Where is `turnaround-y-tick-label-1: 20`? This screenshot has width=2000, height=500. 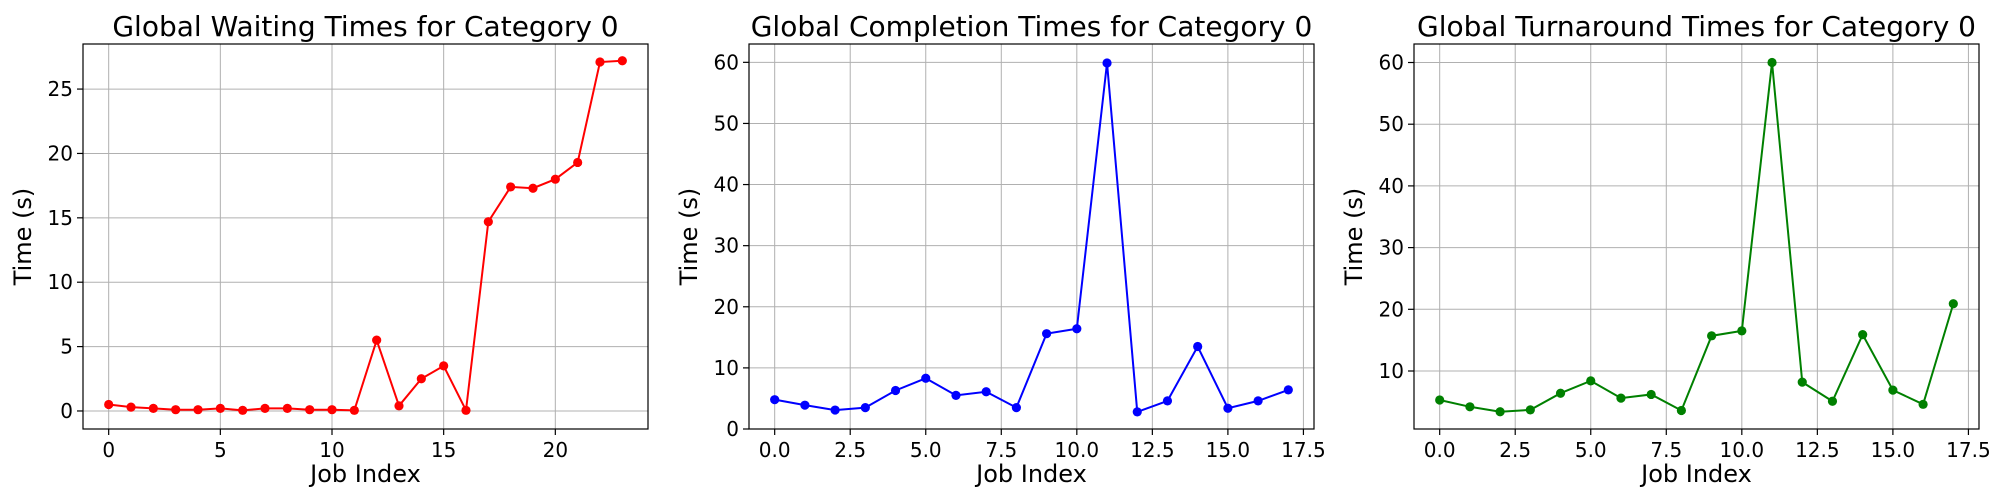
turnaround-y-tick-label-1: 20 is located at coordinates (1391, 309).